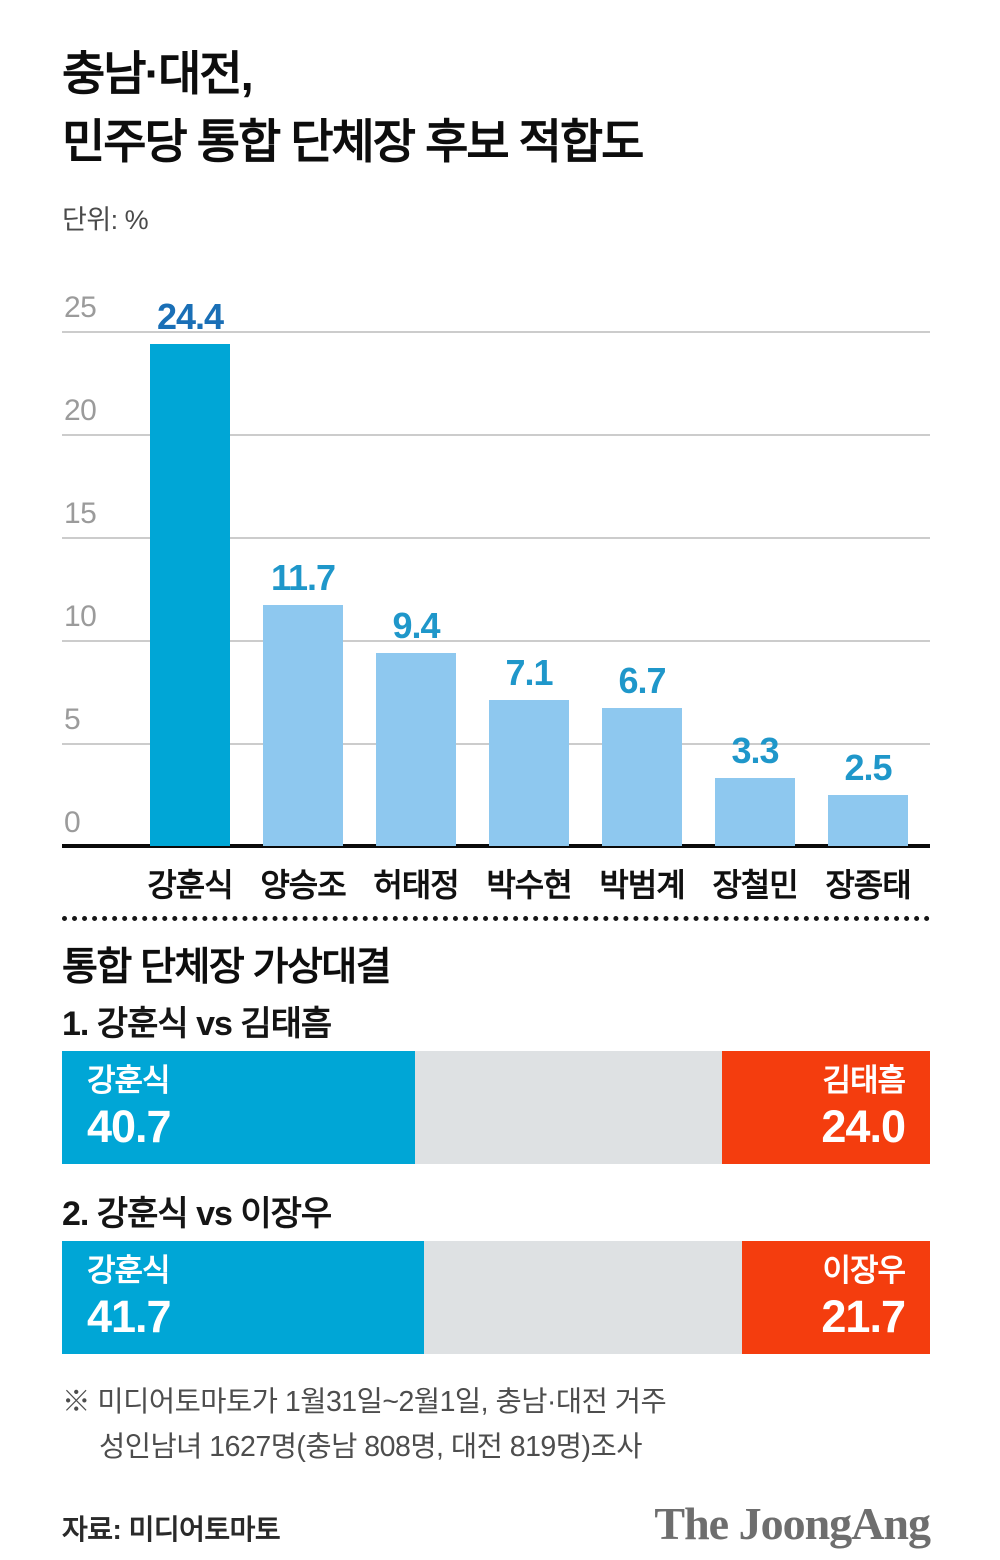 Image resolution: width=1000 pixels, height=1560 pixels. Describe the element at coordinates (755, 751) in the screenshot. I see `bar-value-label: 3.3` at that location.